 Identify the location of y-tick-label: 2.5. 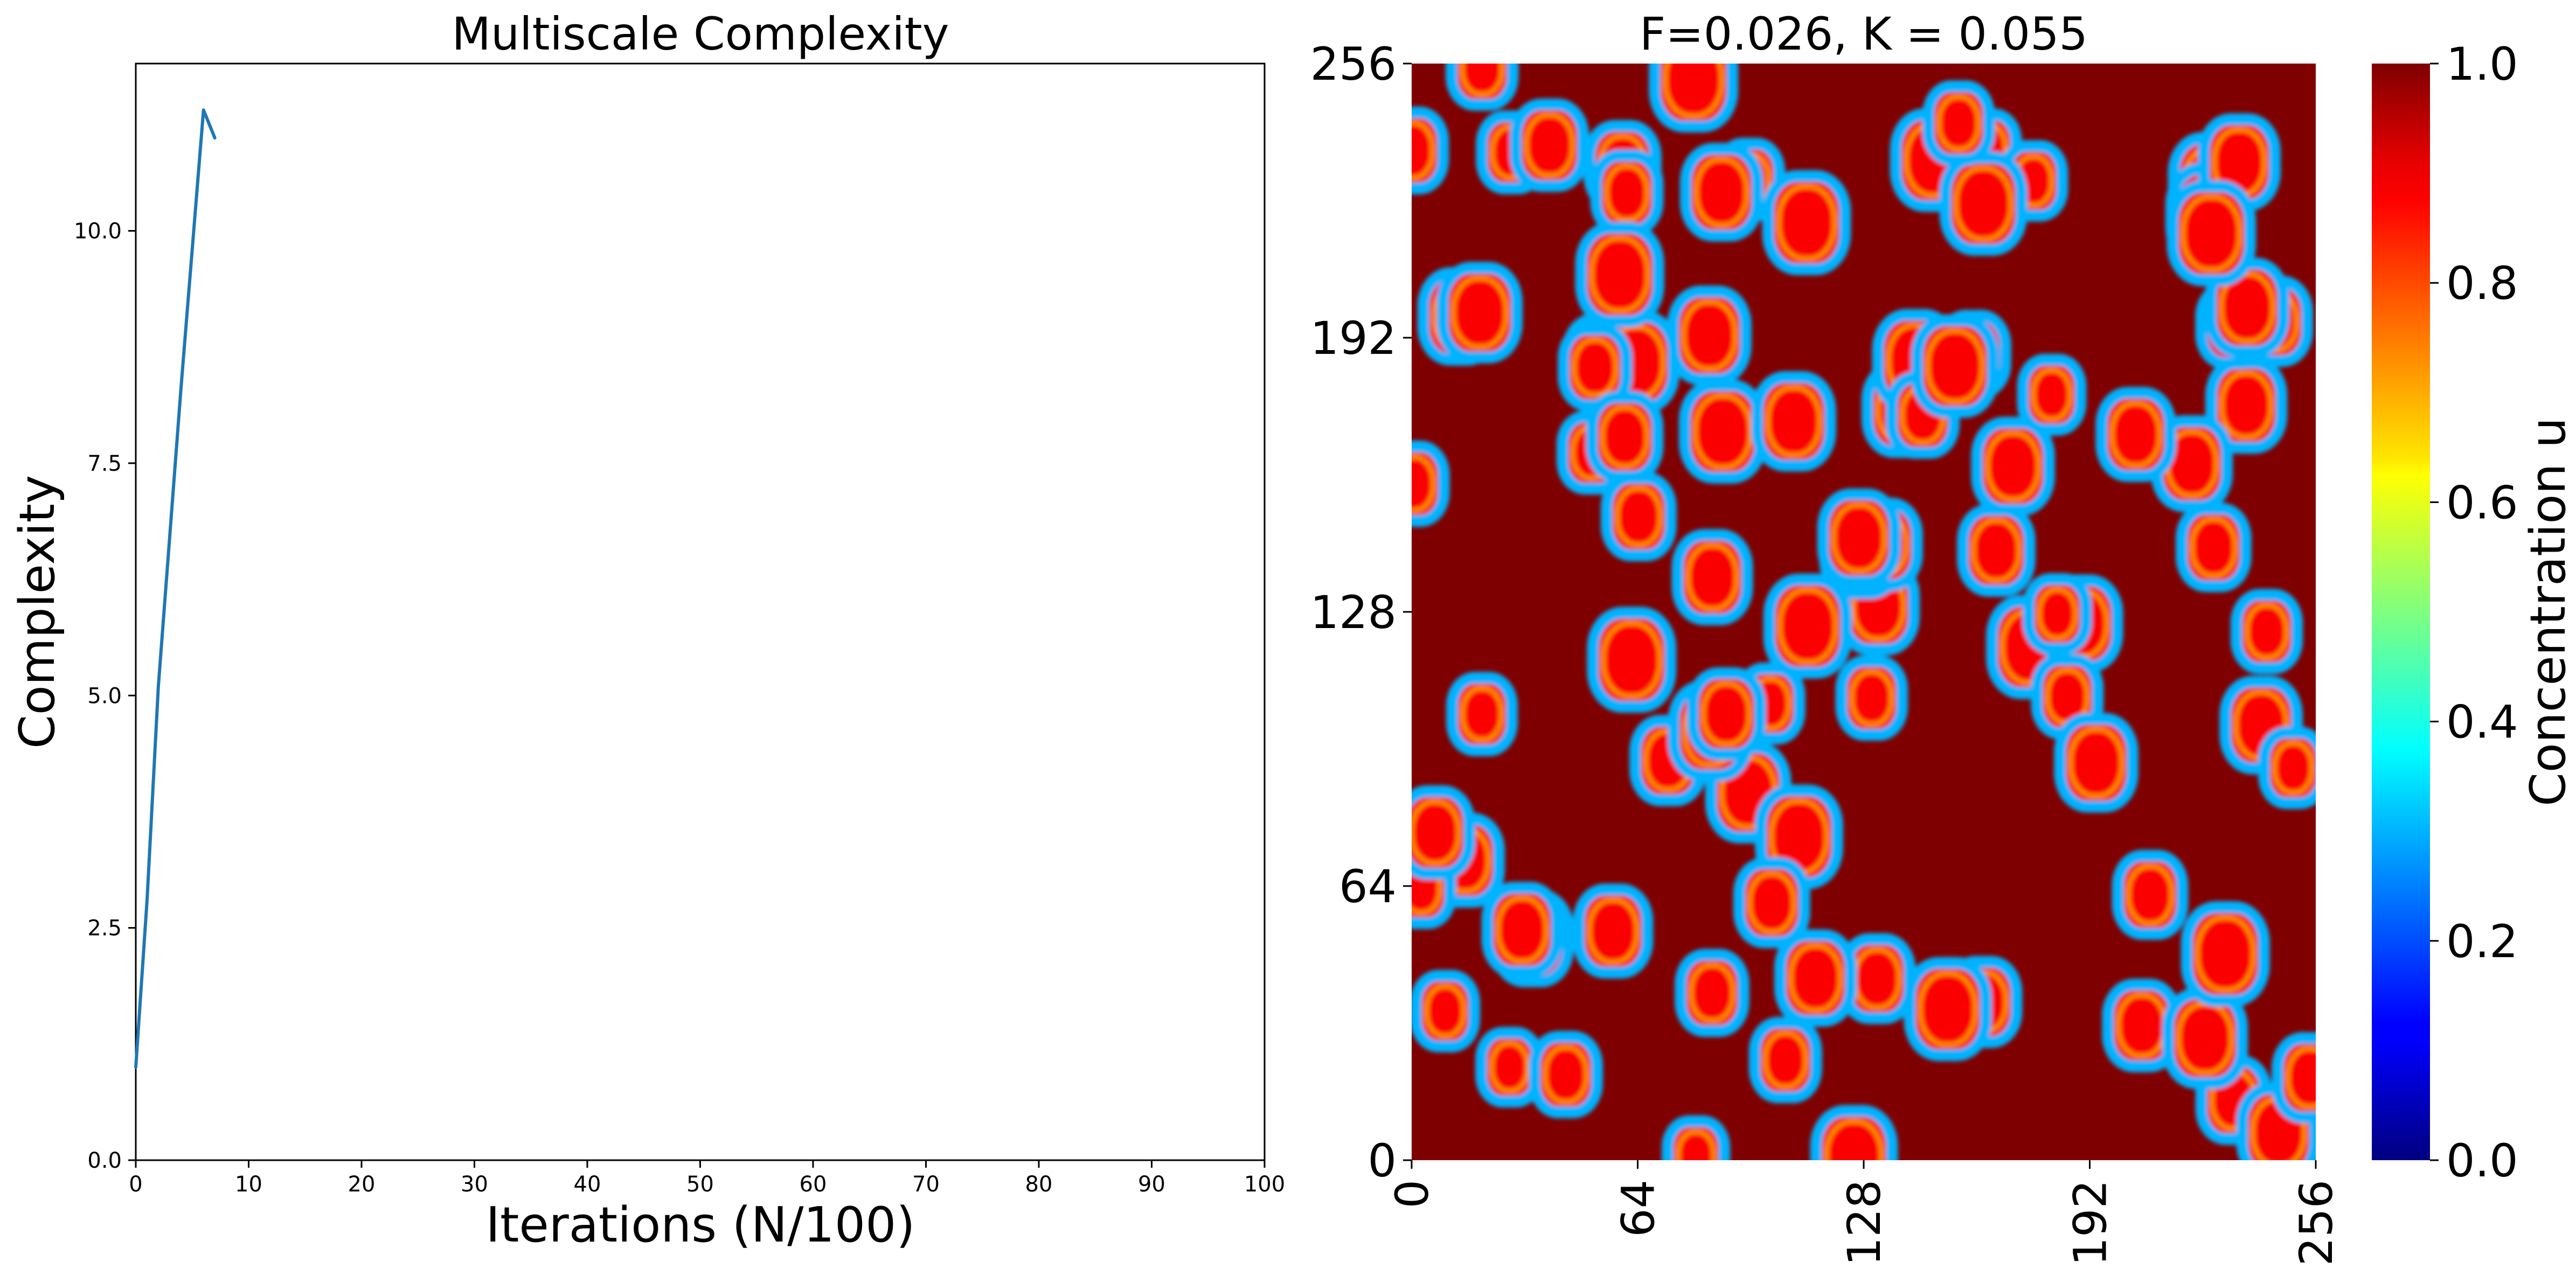
(104, 928).